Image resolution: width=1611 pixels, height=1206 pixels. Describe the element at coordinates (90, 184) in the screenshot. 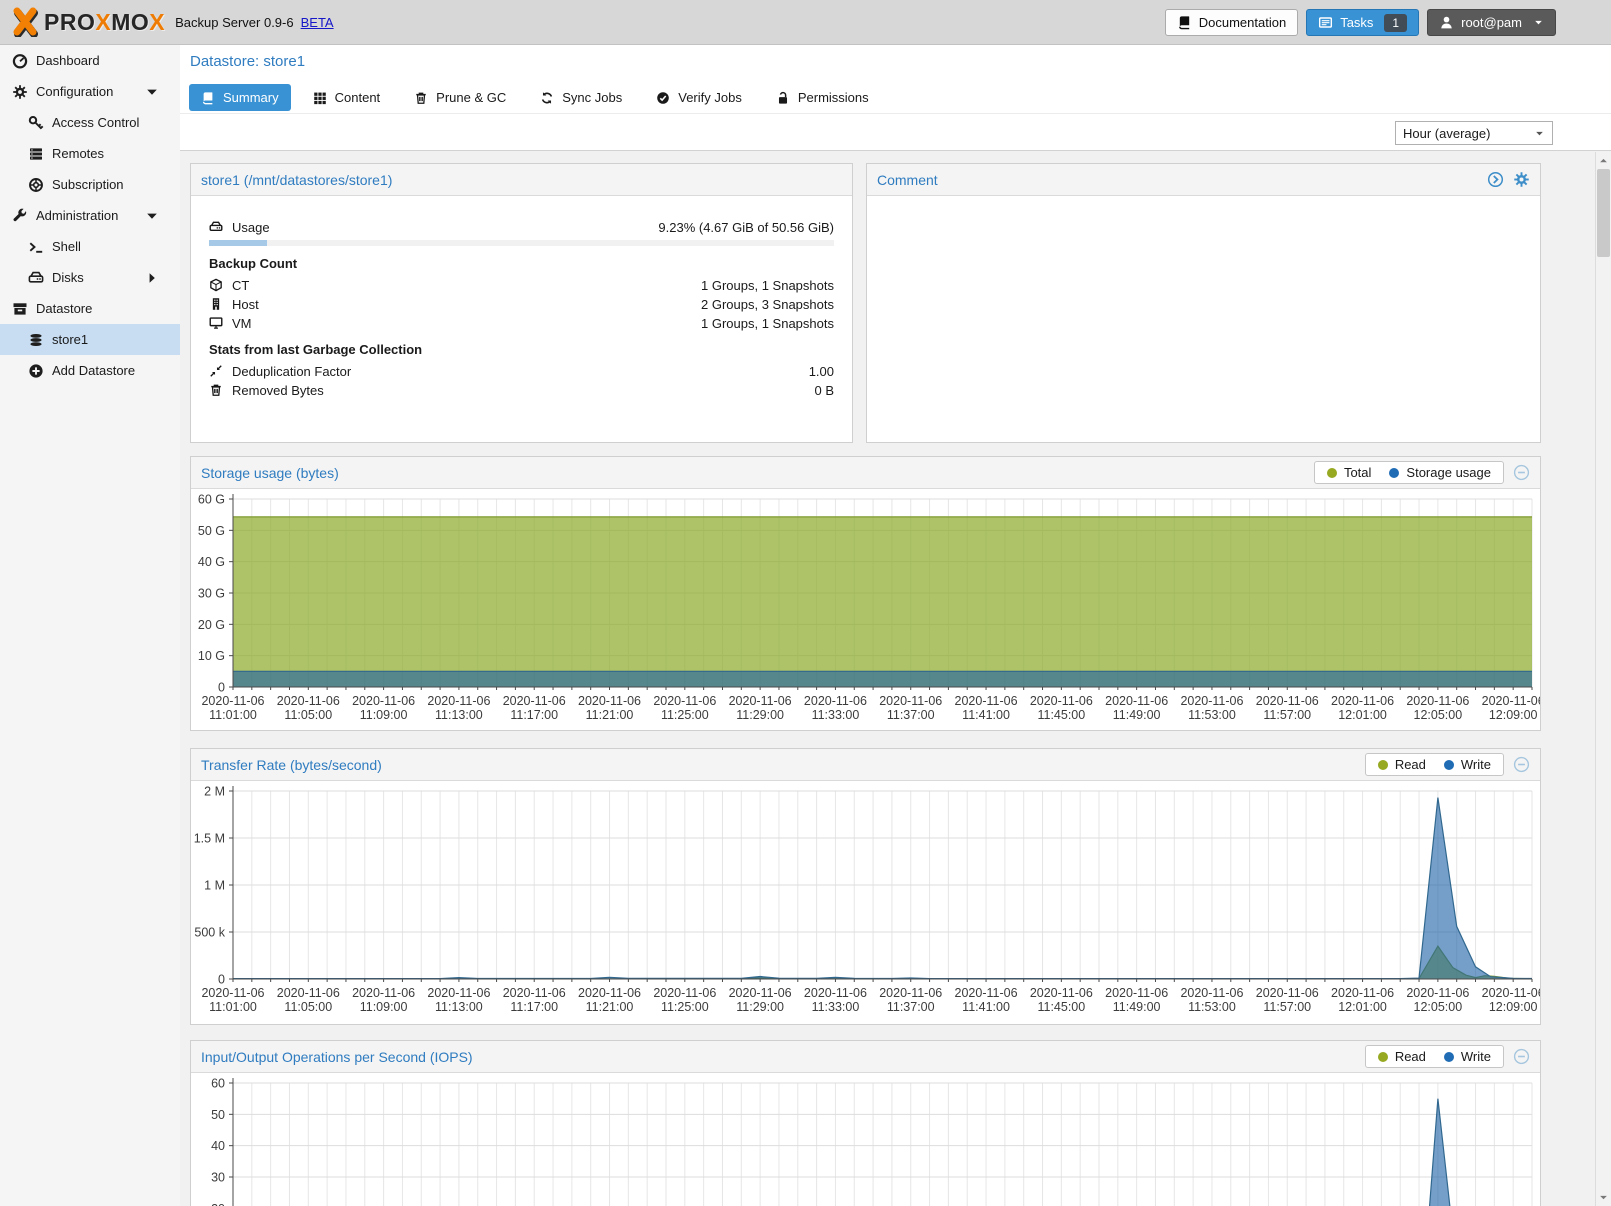

I see `sidebar-item-subscription: Subscription` at that location.